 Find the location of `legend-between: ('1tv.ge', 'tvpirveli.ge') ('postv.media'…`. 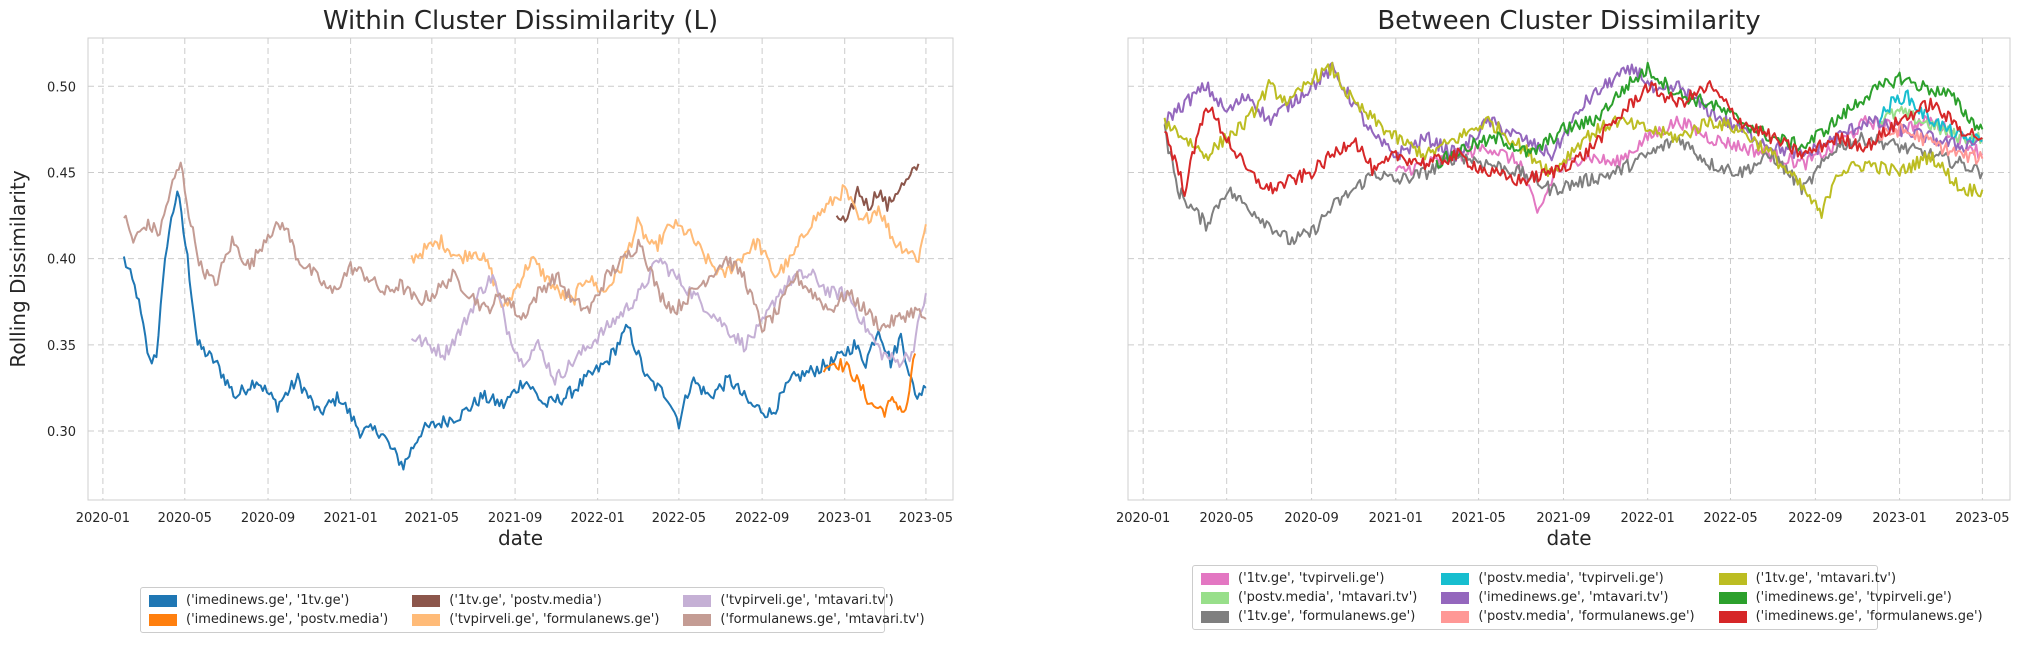

legend-between: ('1tv.ge', 'tvpirveli.ge') ('postv.media'… is located at coordinates (1587, 597).